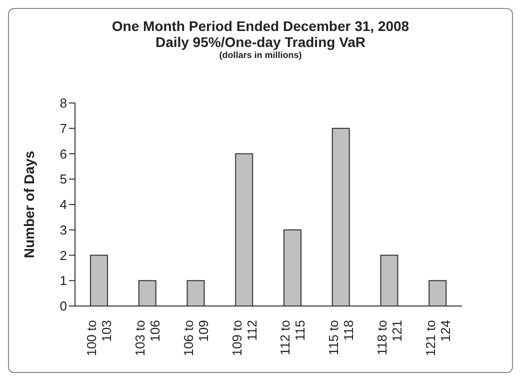 The image size is (521, 381). Describe the element at coordinates (63, 103) in the screenshot. I see `y-tick-label: 8` at that location.